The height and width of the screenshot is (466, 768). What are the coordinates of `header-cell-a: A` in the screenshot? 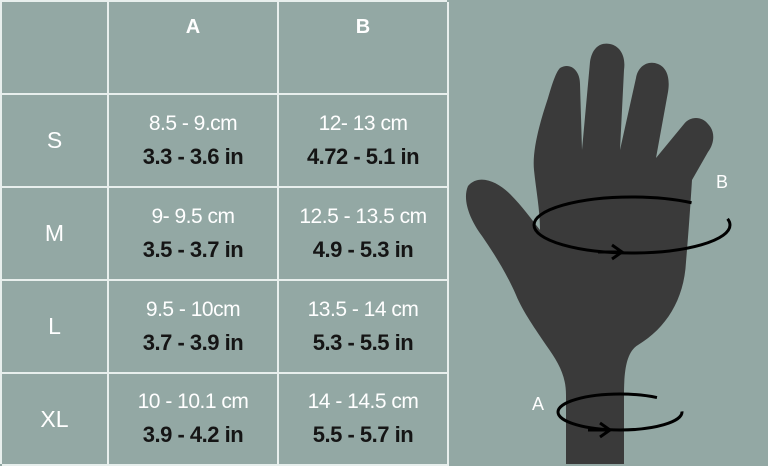 It's located at (194, 48).